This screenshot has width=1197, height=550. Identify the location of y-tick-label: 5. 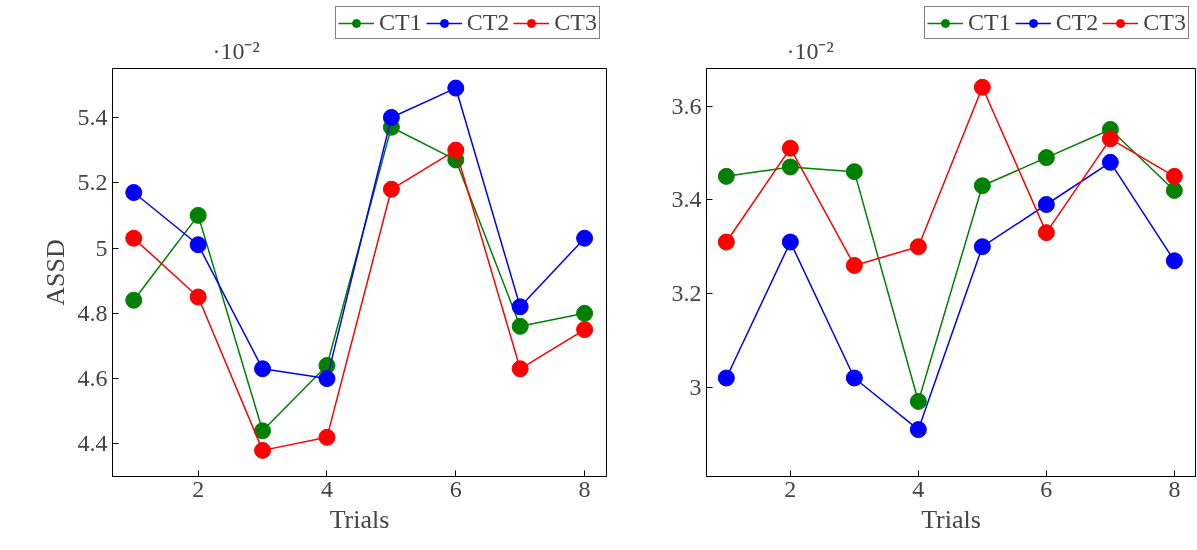
(101, 247).